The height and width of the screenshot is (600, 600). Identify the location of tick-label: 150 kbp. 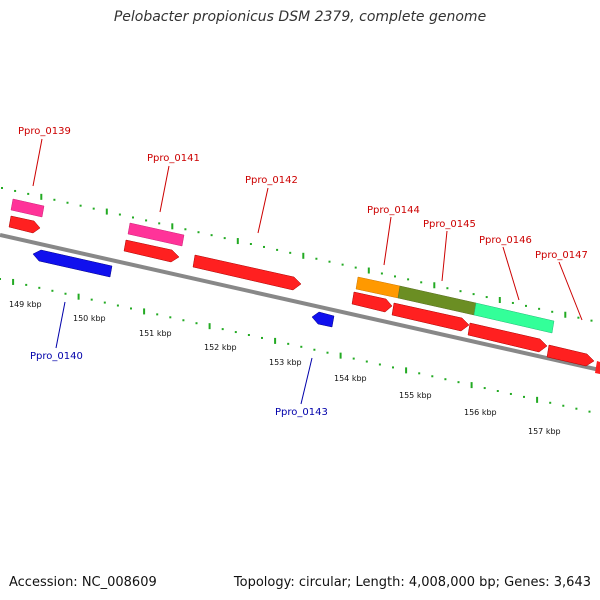
(89, 318).